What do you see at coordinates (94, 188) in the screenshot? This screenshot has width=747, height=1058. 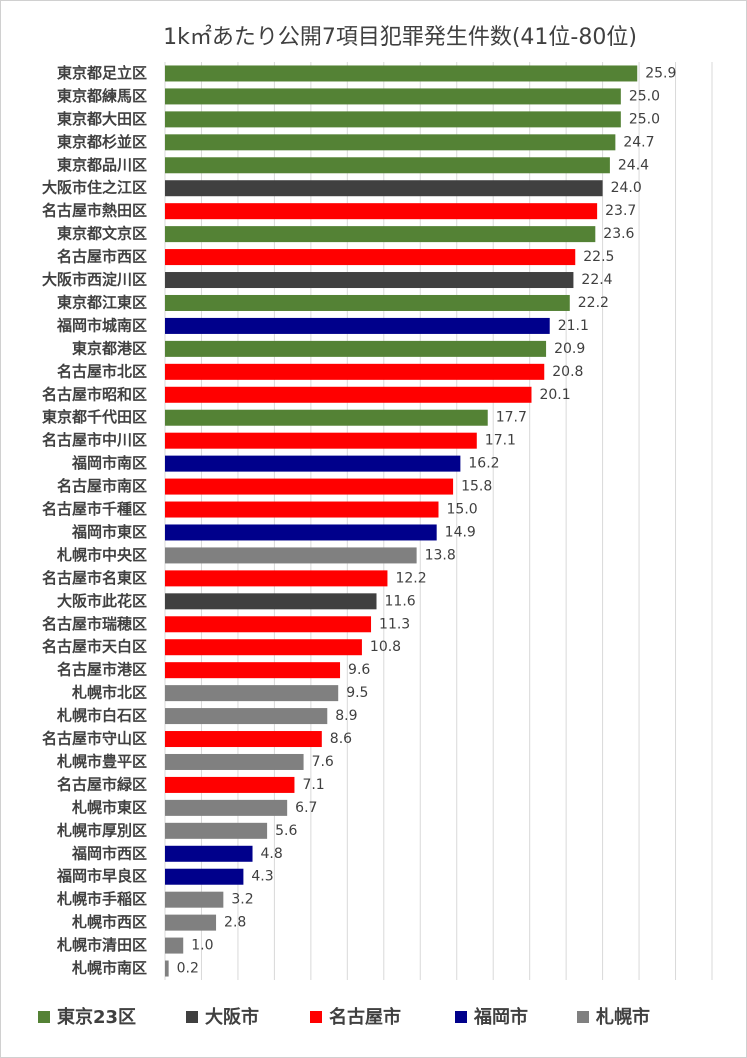 I see `y-tick-label: 大阪市住之江区` at bounding box center [94, 188].